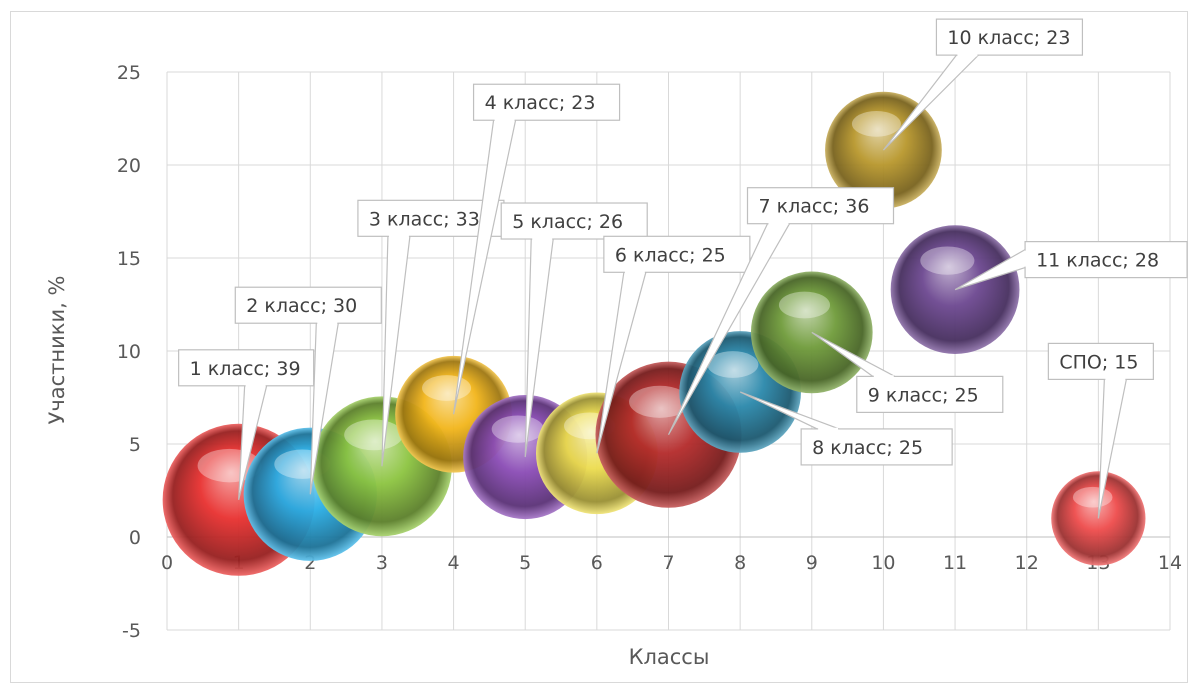 The width and height of the screenshot is (1200, 686). What do you see at coordinates (129, 259) in the screenshot?
I see `y-tick-label: 15` at bounding box center [129, 259].